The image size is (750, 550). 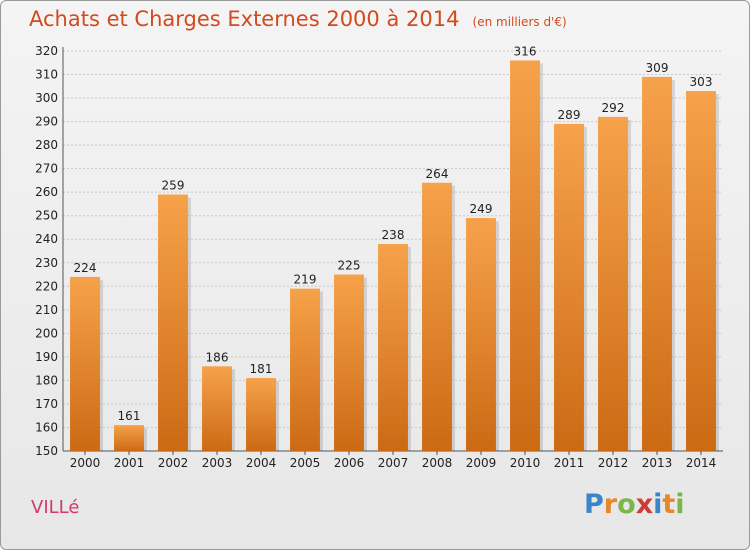 What do you see at coordinates (46, 145) in the screenshot?
I see `y-tick-label: 280` at bounding box center [46, 145].